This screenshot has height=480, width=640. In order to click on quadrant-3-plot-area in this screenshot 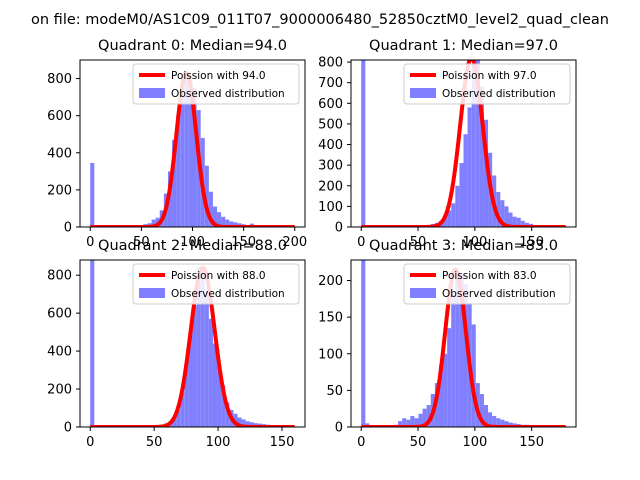, I will do `click(463, 343)`.